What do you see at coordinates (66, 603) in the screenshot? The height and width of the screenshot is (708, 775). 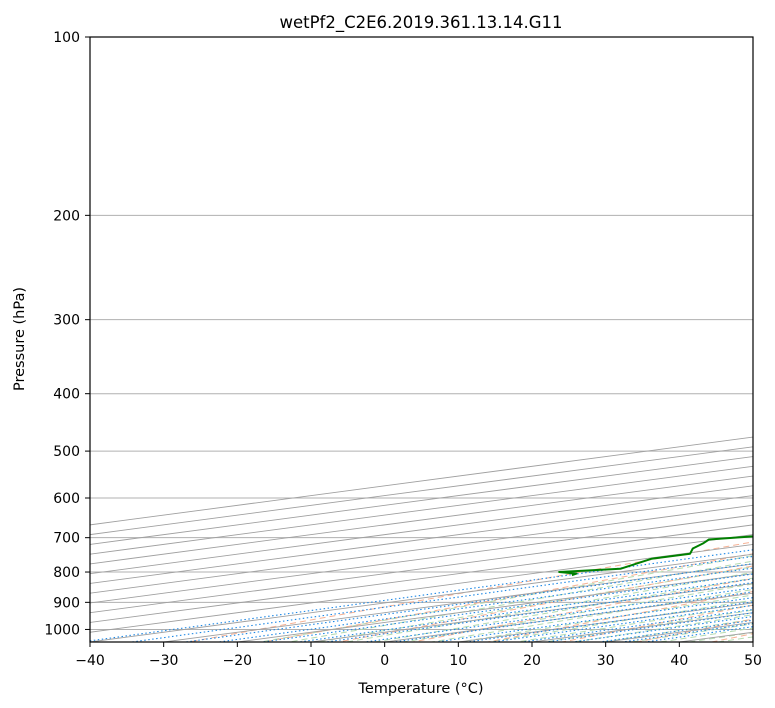 I see `y-tick-label: 900` at bounding box center [66, 603].